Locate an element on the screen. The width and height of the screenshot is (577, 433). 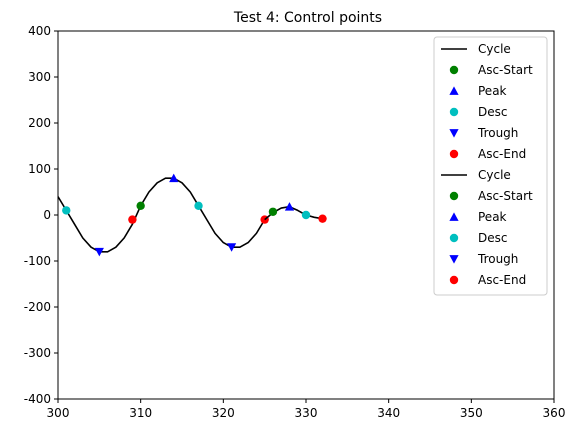
y-tick-label-2: -200 is located at coordinates (37, 307).